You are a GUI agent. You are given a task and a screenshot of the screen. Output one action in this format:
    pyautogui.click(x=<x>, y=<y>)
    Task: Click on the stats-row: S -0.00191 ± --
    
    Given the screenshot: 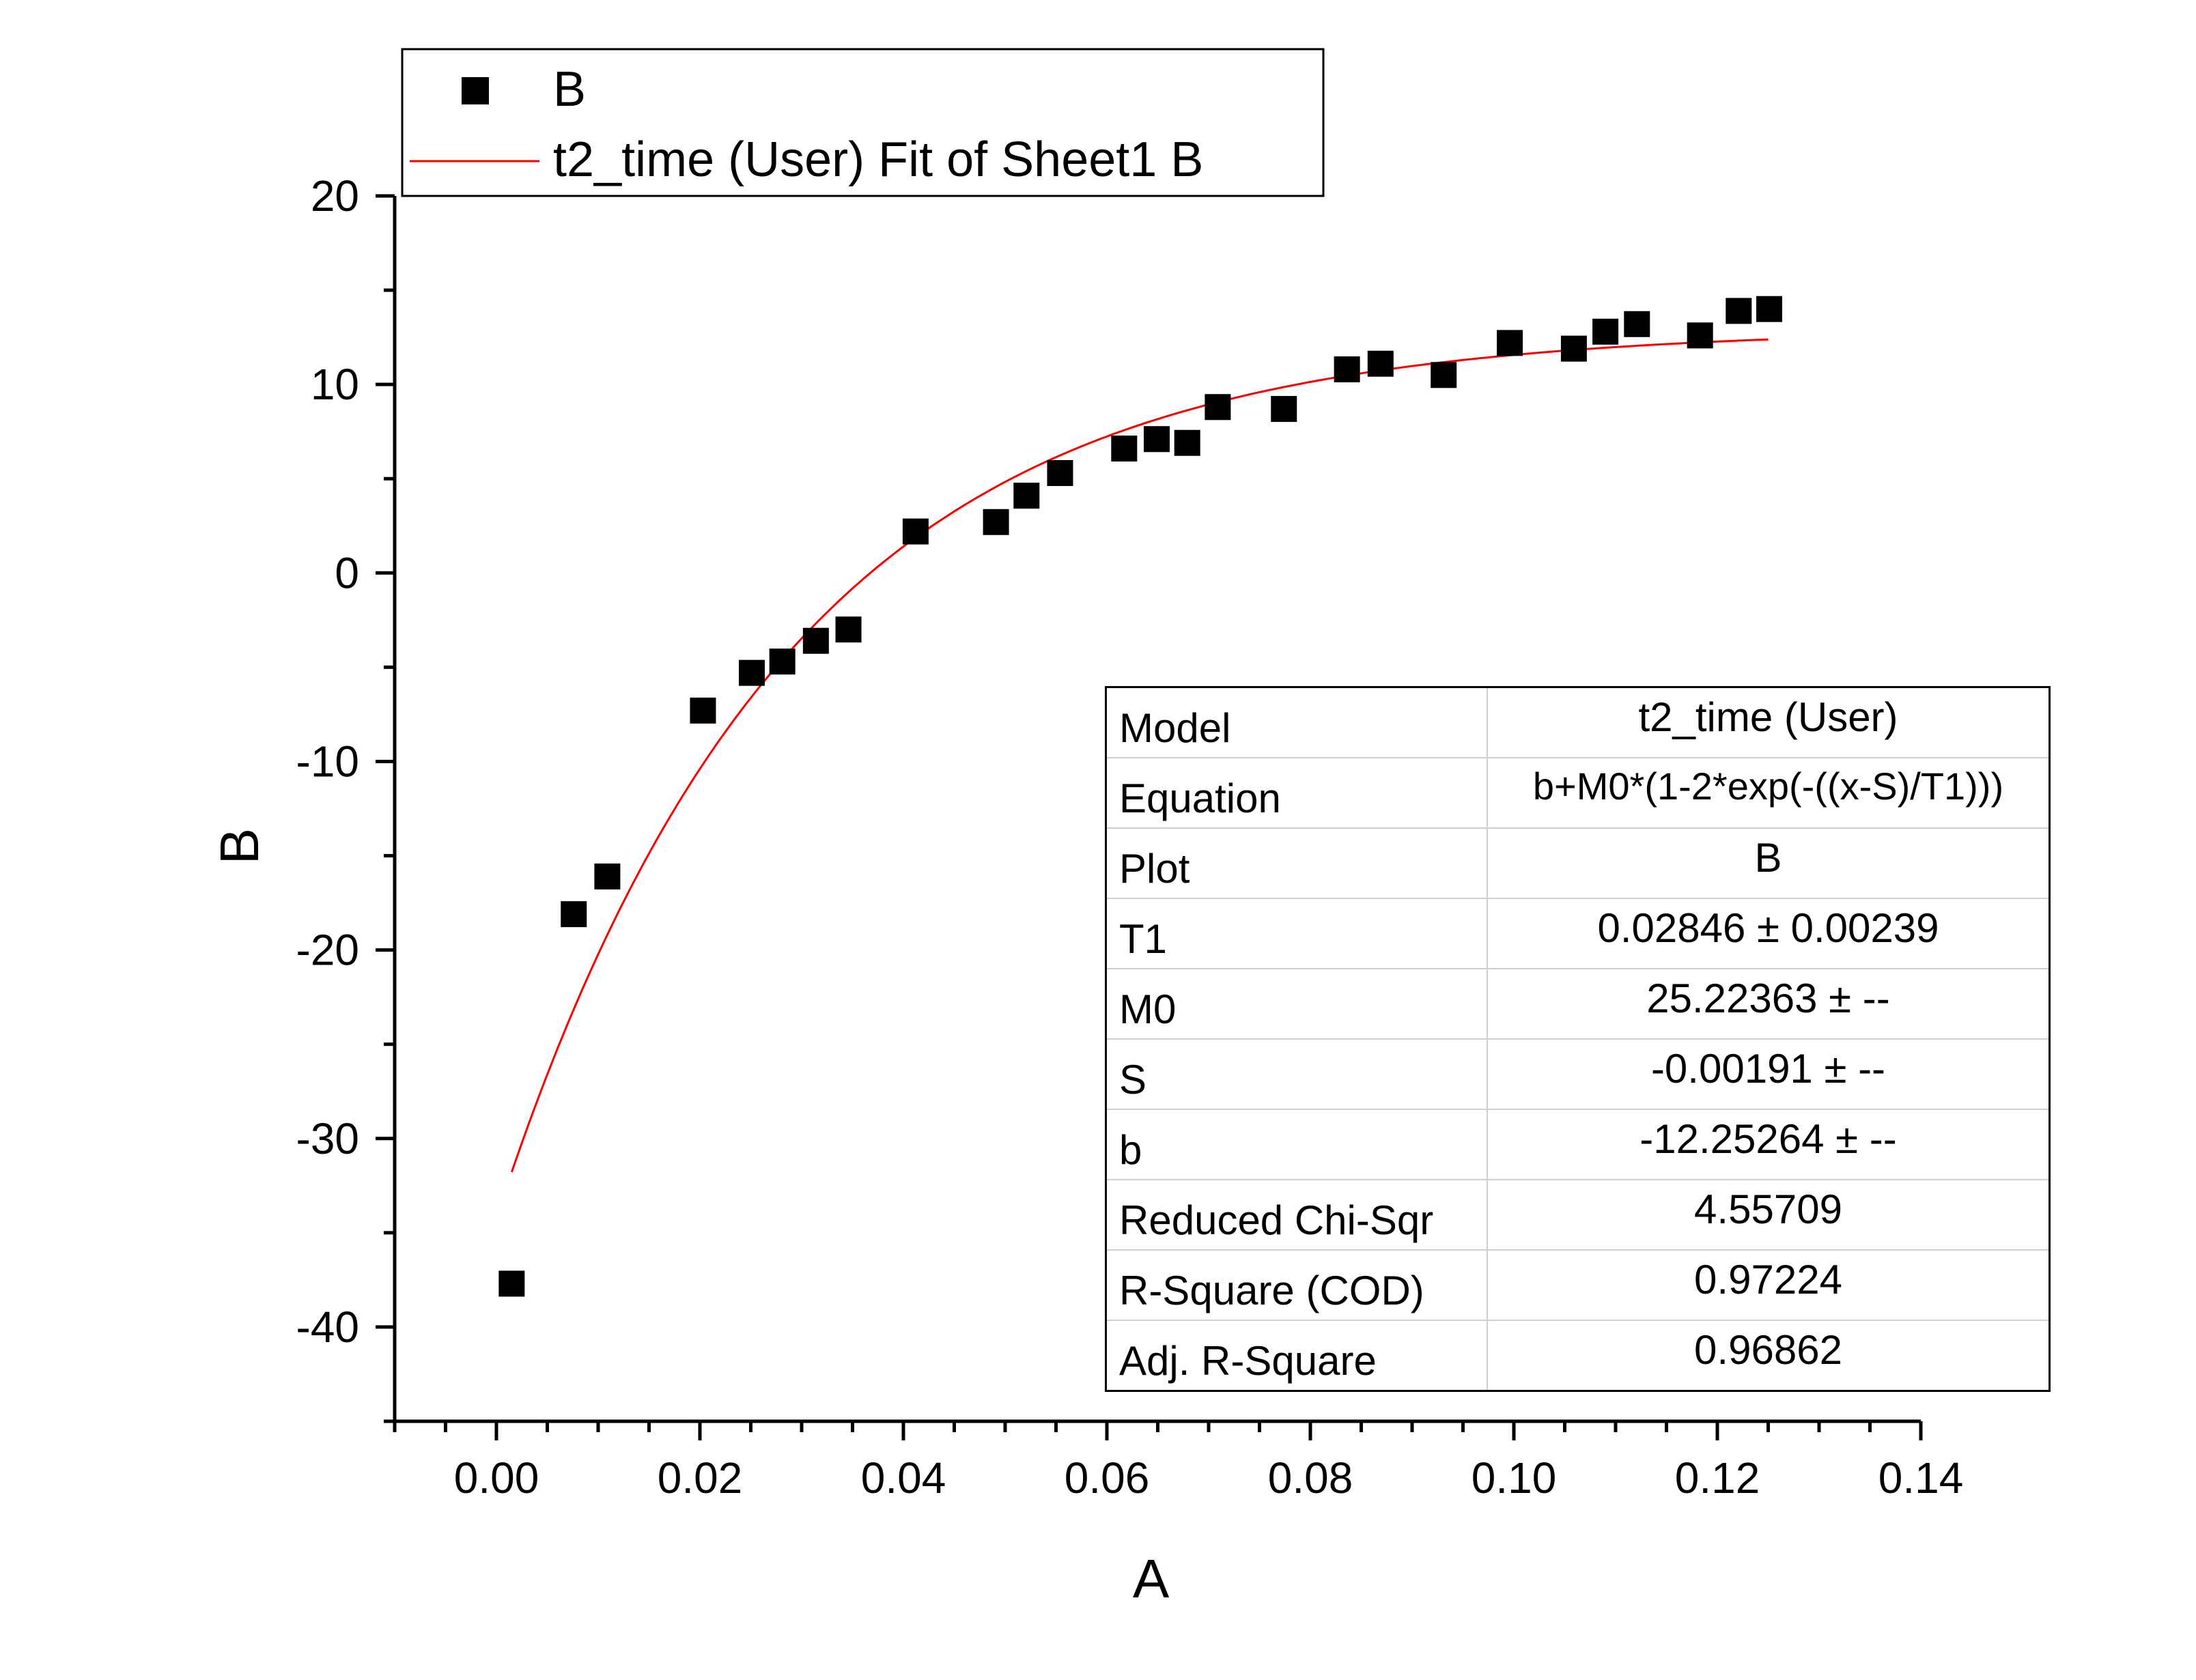 What is the action you would take?
    pyautogui.click(x=1578, y=1074)
    